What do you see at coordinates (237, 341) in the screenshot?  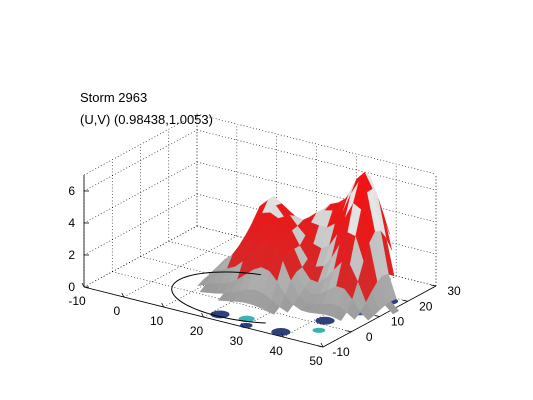 I see `x-tick-label: 30` at bounding box center [237, 341].